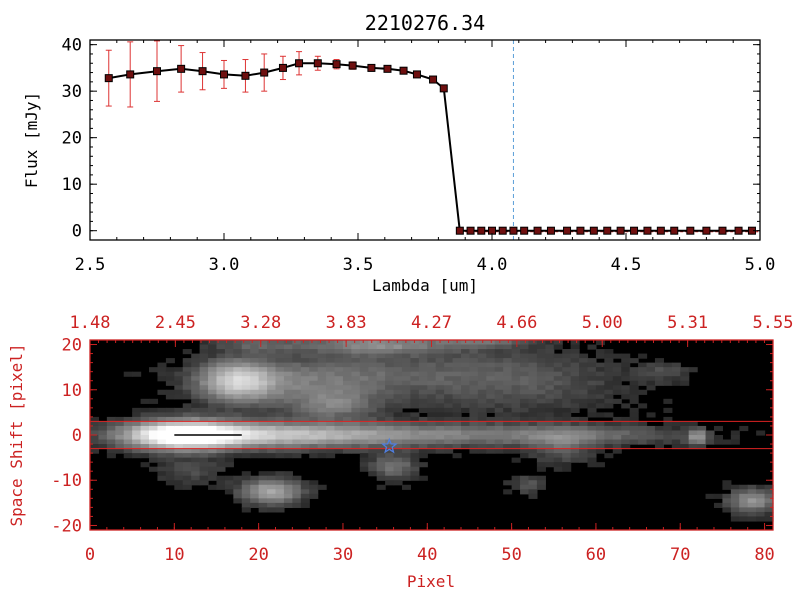  What do you see at coordinates (264, 72) in the screenshot?
I see `flux-data-point` at bounding box center [264, 72].